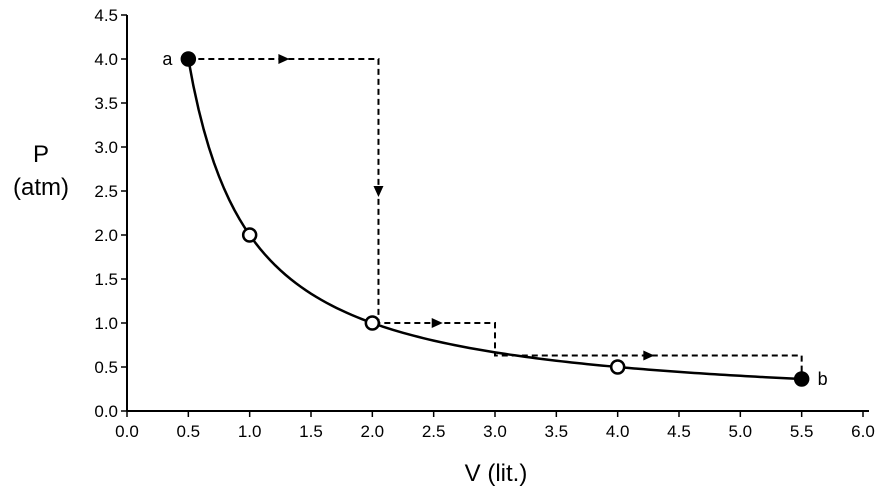  Describe the element at coordinates (189, 431) in the screenshot. I see `x-tick-label: 0.5` at that location.